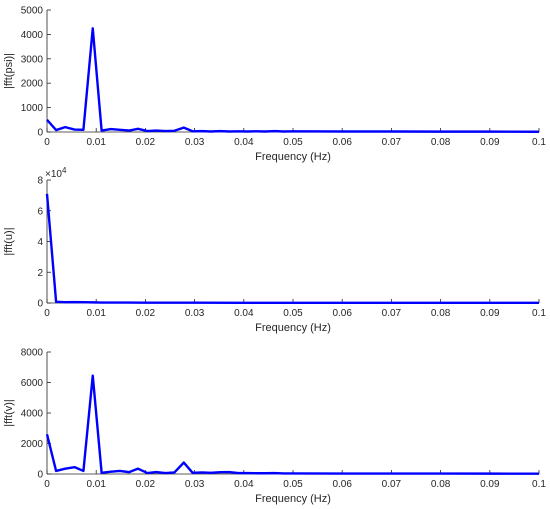 This screenshot has height=509, width=550. I want to click on y-exponent-power: 4, so click(64, 170).